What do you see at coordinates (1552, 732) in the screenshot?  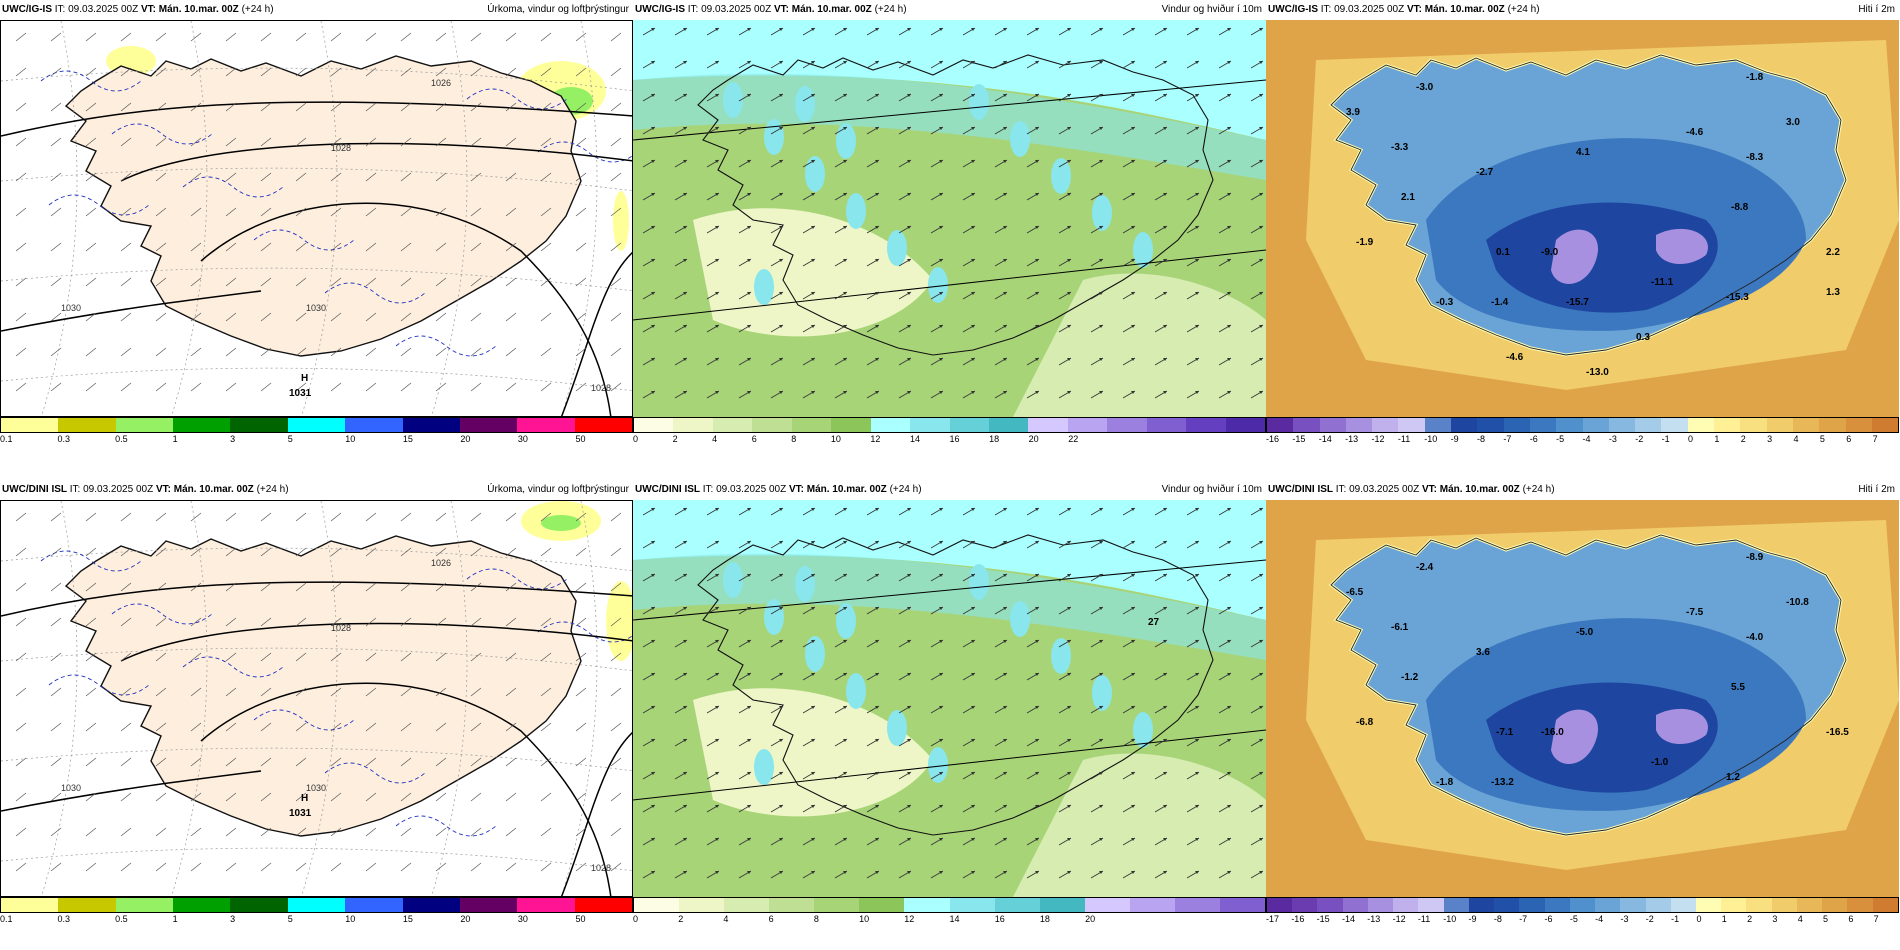 I see `temperature-label: -16.0` at bounding box center [1552, 732].